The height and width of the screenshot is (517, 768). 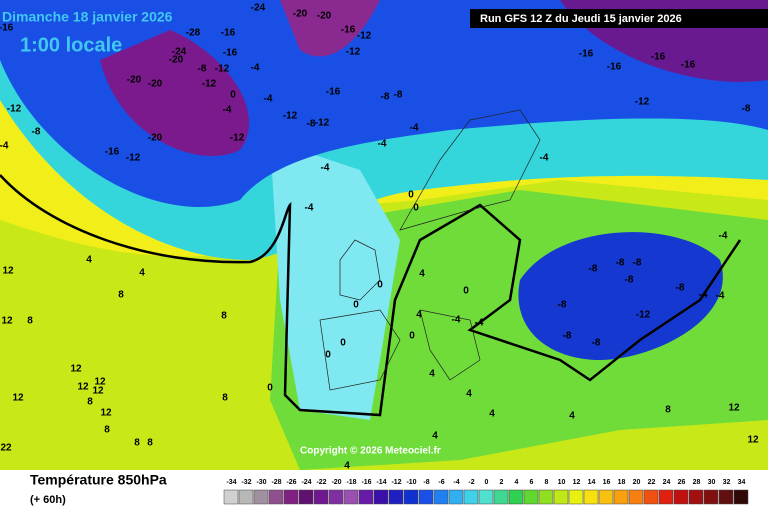 I want to click on legend-scale-label: 30, so click(x=712, y=482).